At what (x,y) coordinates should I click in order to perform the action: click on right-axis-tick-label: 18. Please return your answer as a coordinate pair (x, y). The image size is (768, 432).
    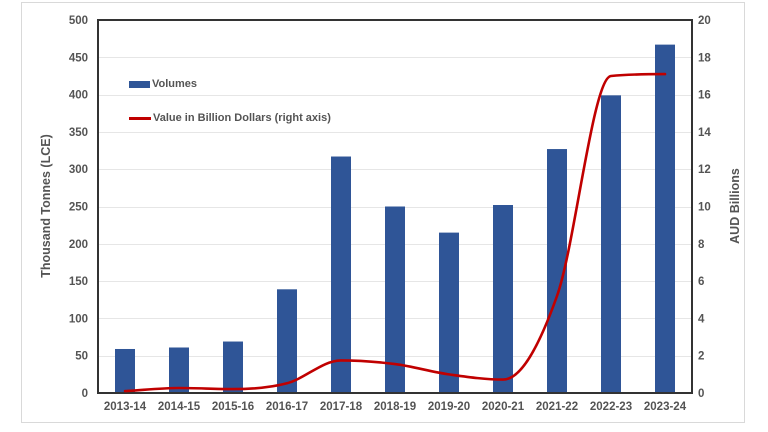
    Looking at the image, I should click on (704, 58).